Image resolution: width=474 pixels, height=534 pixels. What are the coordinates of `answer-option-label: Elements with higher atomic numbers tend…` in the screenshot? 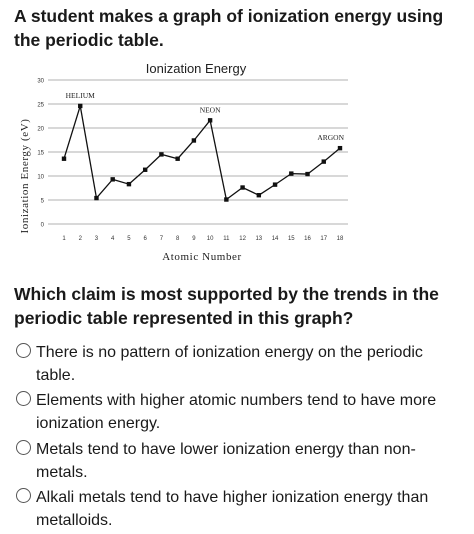 It's located at (236, 412).